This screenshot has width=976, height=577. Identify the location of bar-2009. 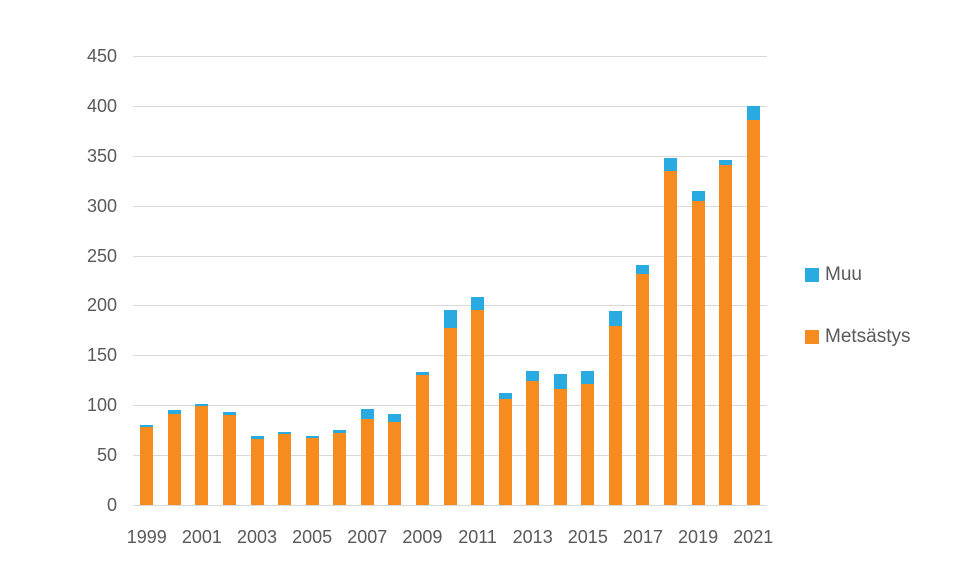
(422, 280).